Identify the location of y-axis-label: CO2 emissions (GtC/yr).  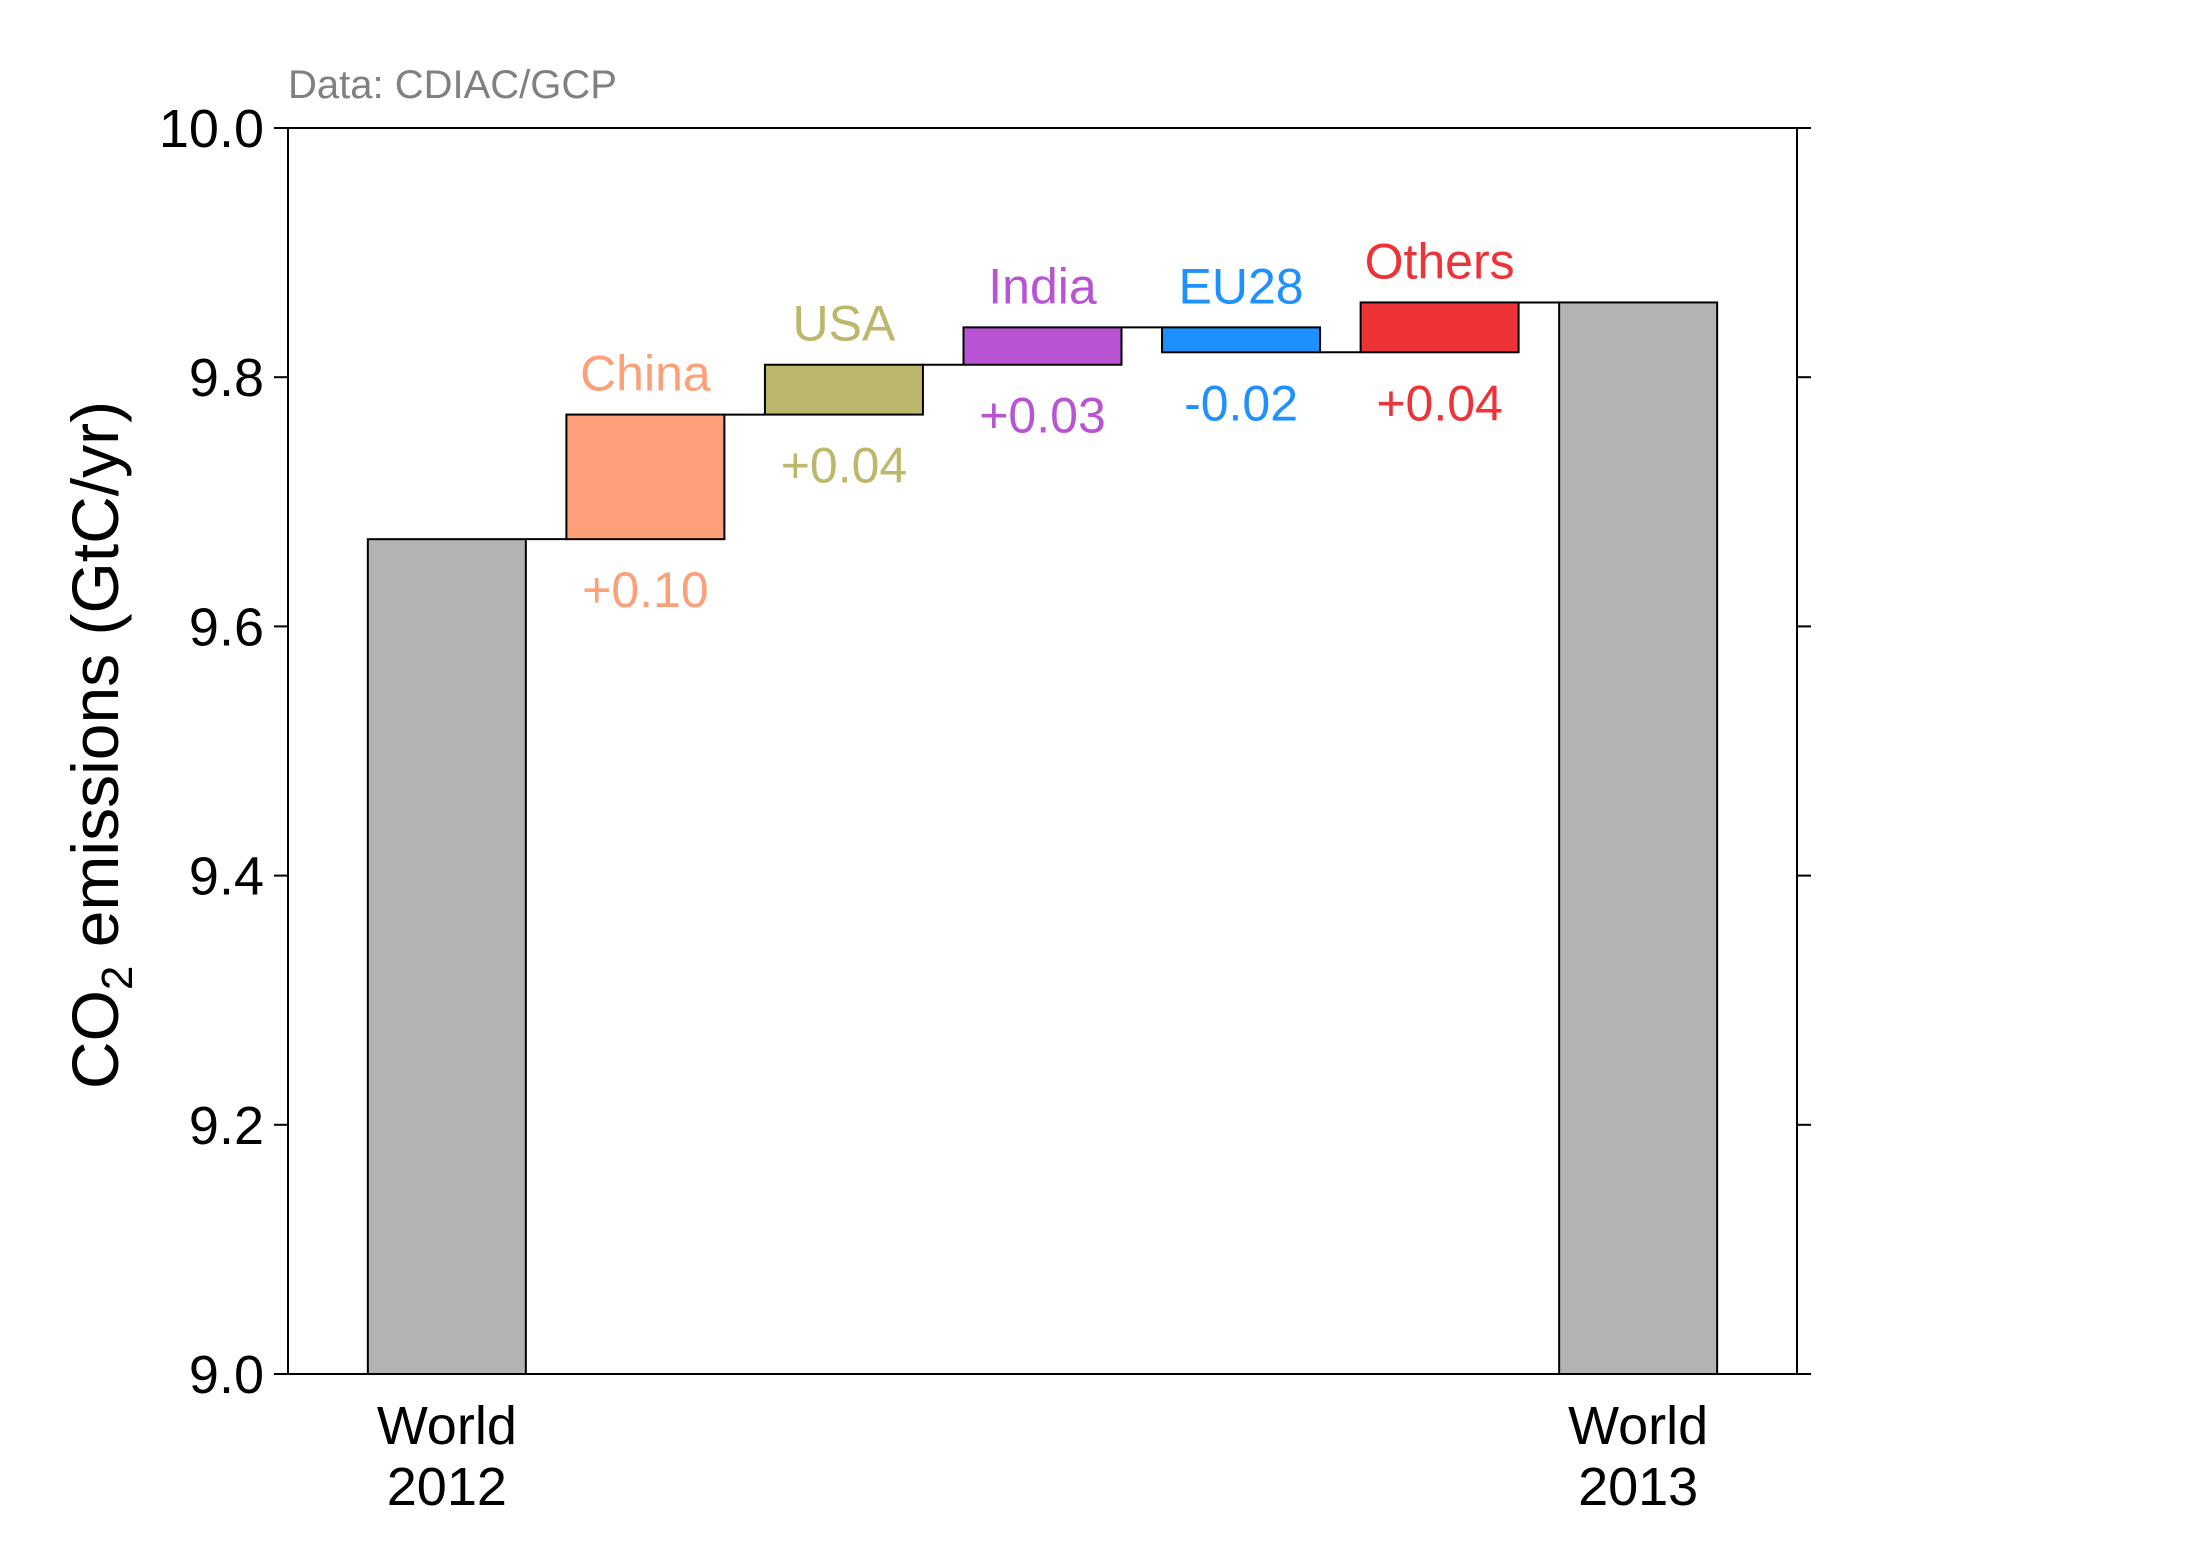
(100, 745).